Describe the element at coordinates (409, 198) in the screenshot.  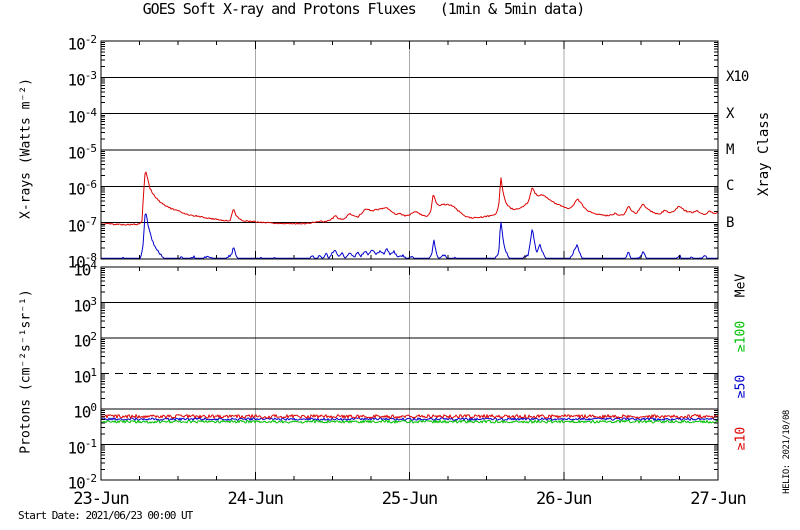
I see `xray-long-series` at that location.